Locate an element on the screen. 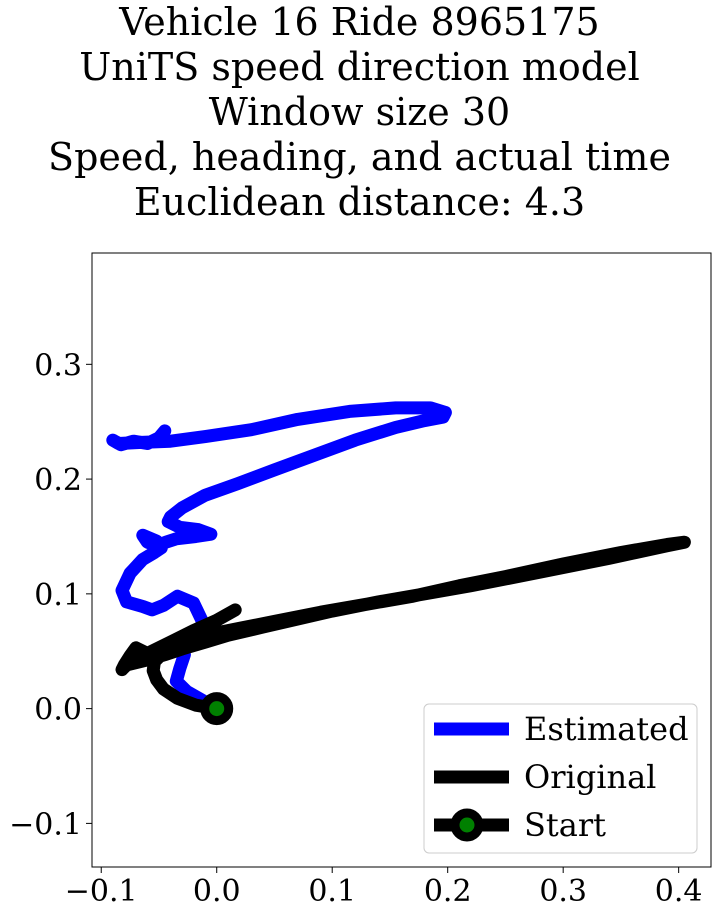  legend-label-start: Start is located at coordinates (565, 825).